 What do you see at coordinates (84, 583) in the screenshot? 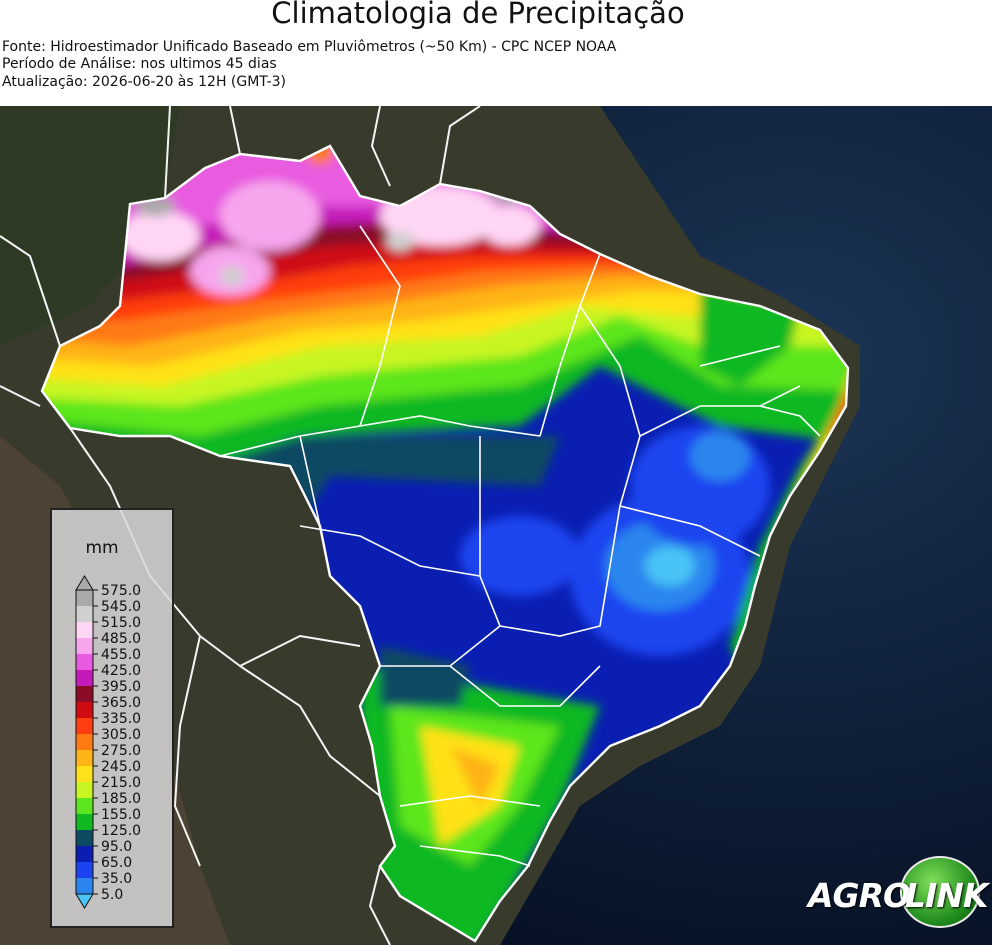
I see `legend-arrow-top` at bounding box center [84, 583].